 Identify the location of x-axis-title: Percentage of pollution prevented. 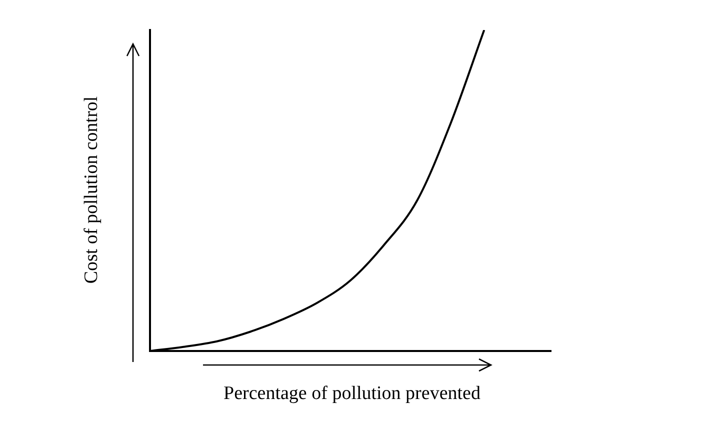
(352, 394).